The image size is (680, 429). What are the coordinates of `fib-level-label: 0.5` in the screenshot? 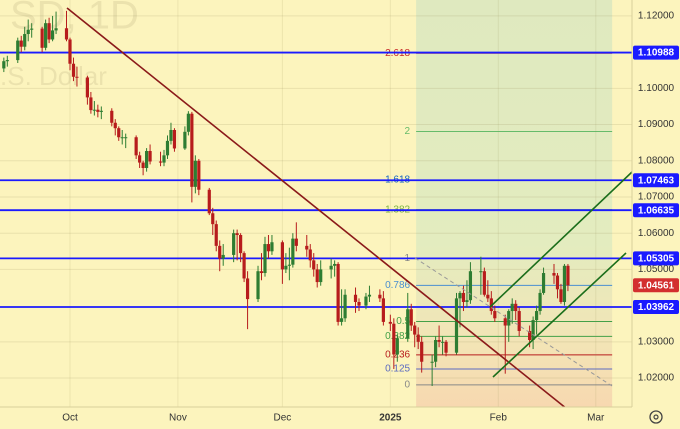 It's located at (403, 321).